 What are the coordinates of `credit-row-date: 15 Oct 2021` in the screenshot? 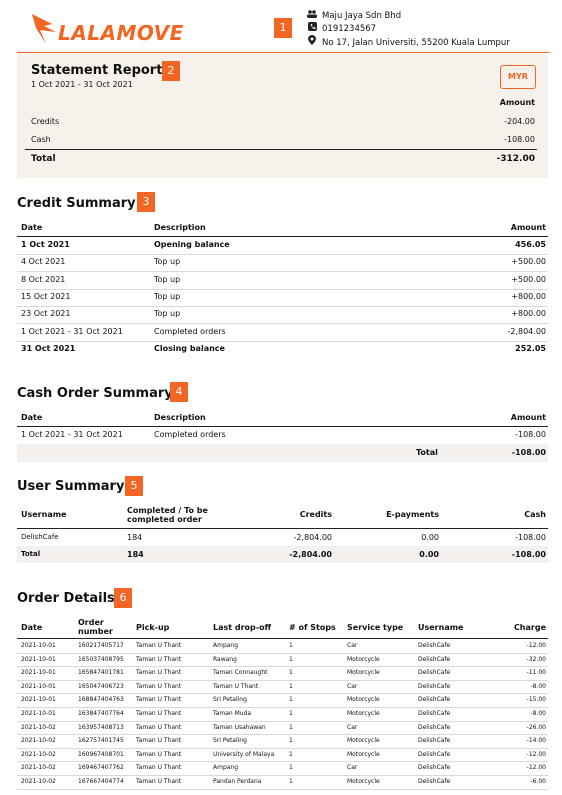 It's located at (46, 296).